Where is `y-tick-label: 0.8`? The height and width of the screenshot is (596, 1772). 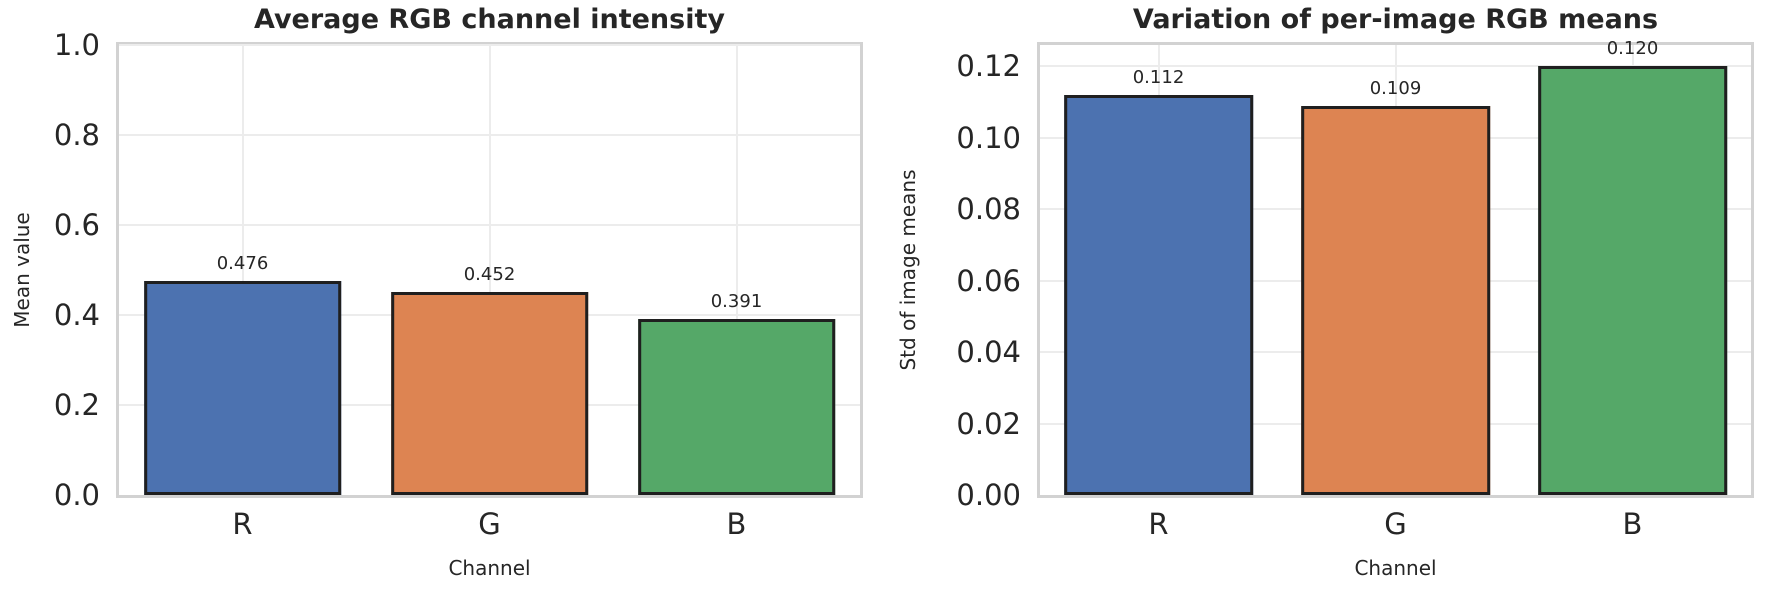 y-tick-label: 0.8 is located at coordinates (76, 135).